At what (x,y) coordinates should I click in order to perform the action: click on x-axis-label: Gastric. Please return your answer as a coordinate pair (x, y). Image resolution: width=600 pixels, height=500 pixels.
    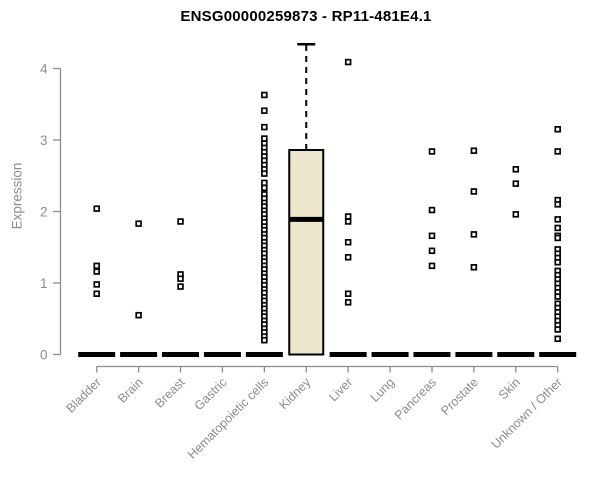
    Looking at the image, I should click on (211, 394).